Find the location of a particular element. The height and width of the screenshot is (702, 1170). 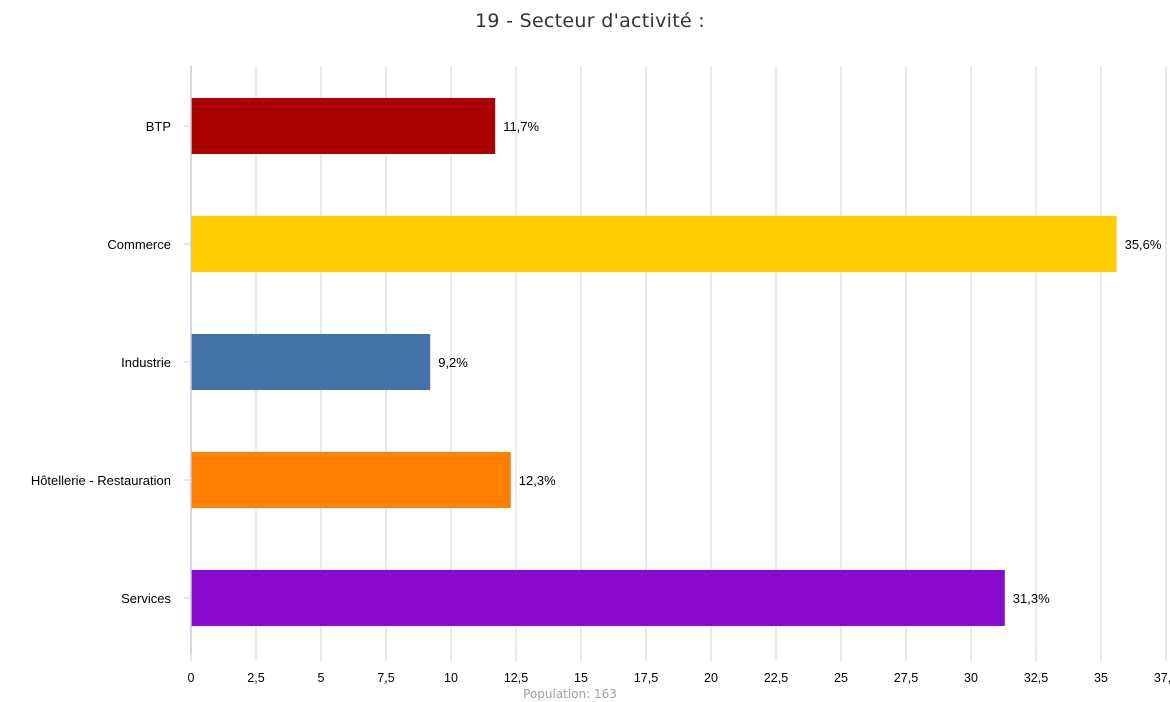

category-label: Commerce is located at coordinates (139, 244).